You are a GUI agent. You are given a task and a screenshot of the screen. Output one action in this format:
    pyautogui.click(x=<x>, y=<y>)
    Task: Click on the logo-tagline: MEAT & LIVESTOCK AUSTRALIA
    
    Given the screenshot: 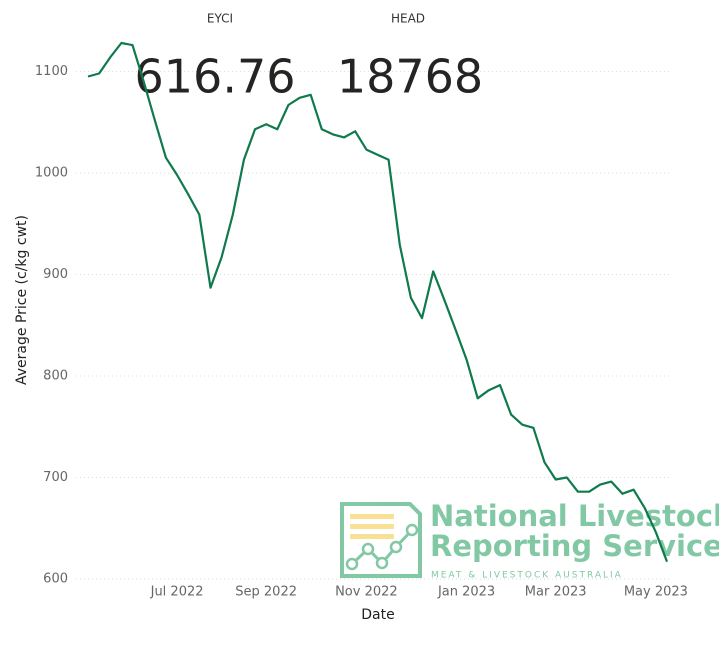 What is the action you would take?
    pyautogui.click(x=527, y=576)
    